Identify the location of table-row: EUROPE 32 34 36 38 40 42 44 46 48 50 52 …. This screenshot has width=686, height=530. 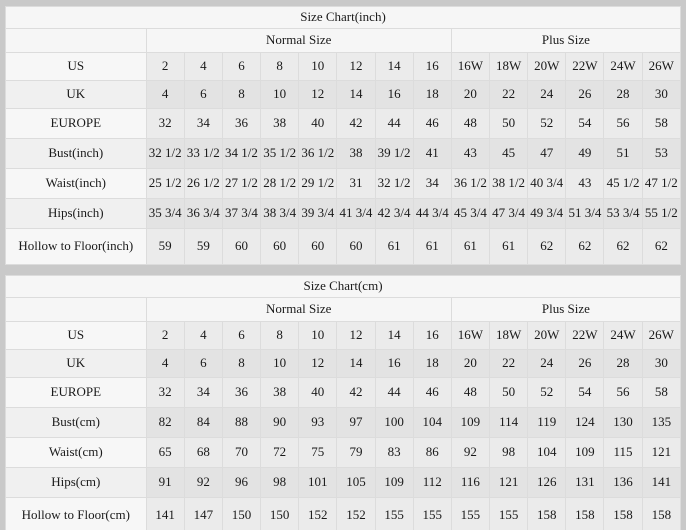
(343, 123).